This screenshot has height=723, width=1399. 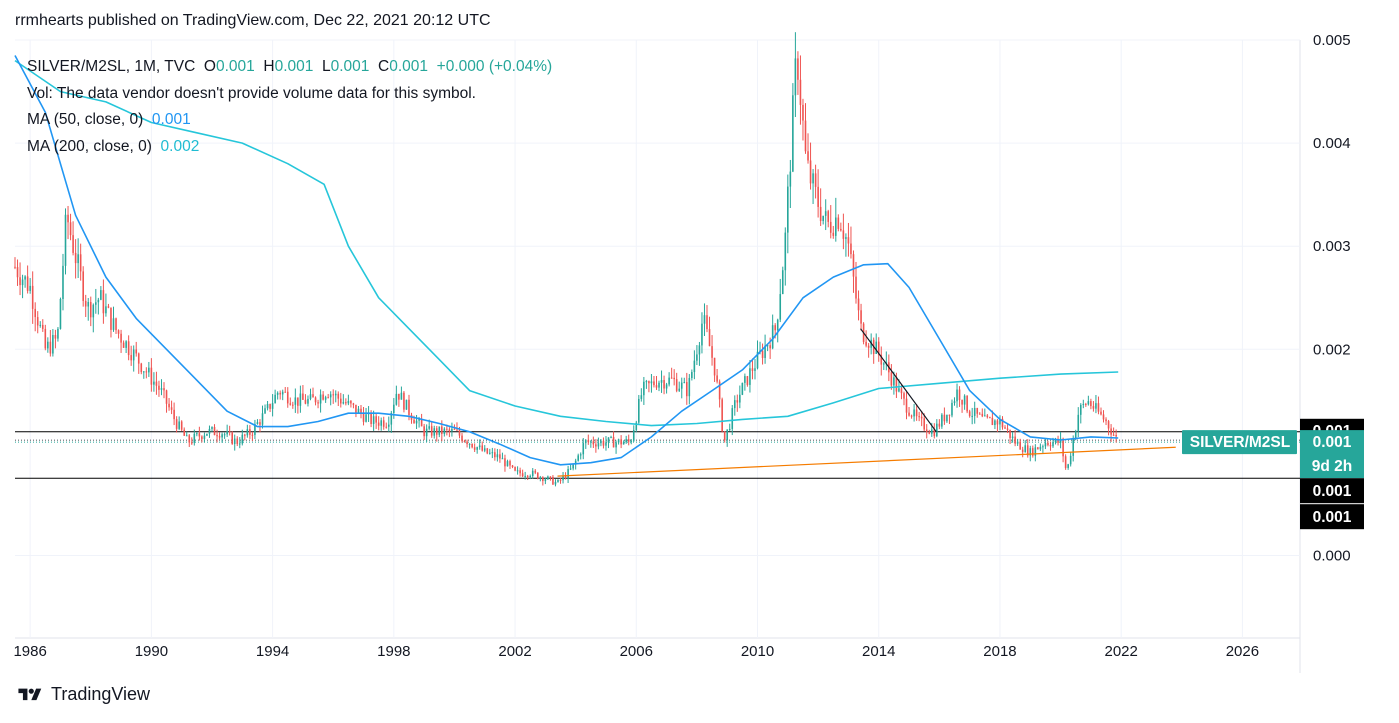 I want to click on time-tick-label: 2018, so click(x=999, y=651).